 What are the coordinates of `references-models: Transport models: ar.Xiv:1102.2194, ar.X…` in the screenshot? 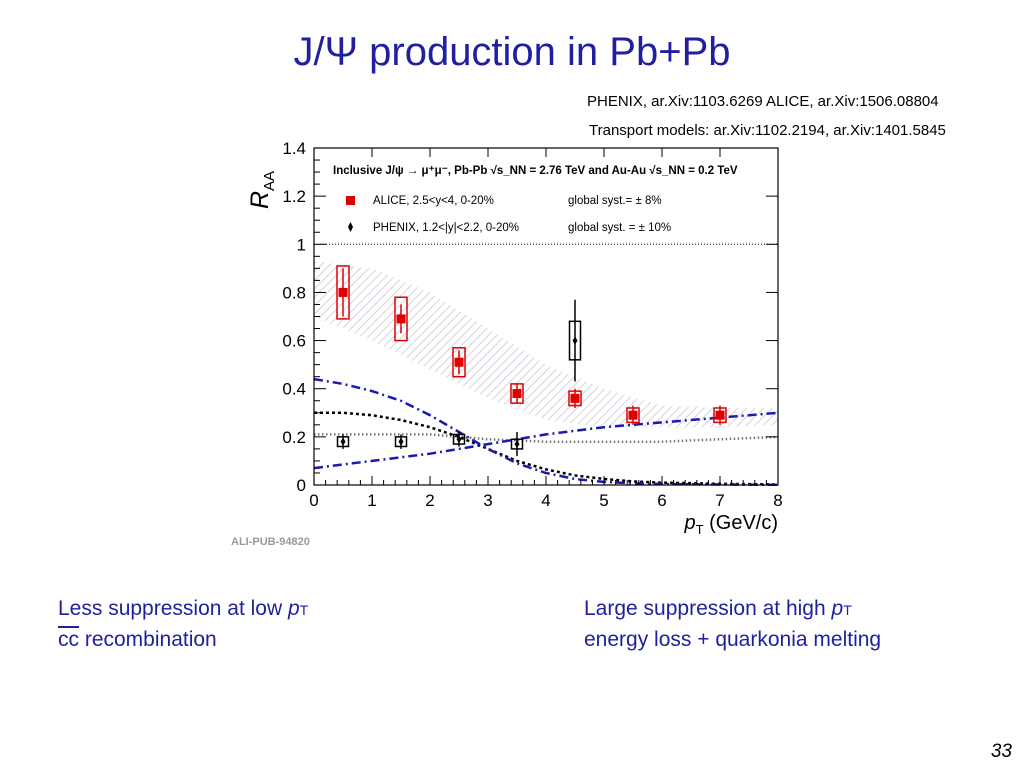 It's located at (767, 130).